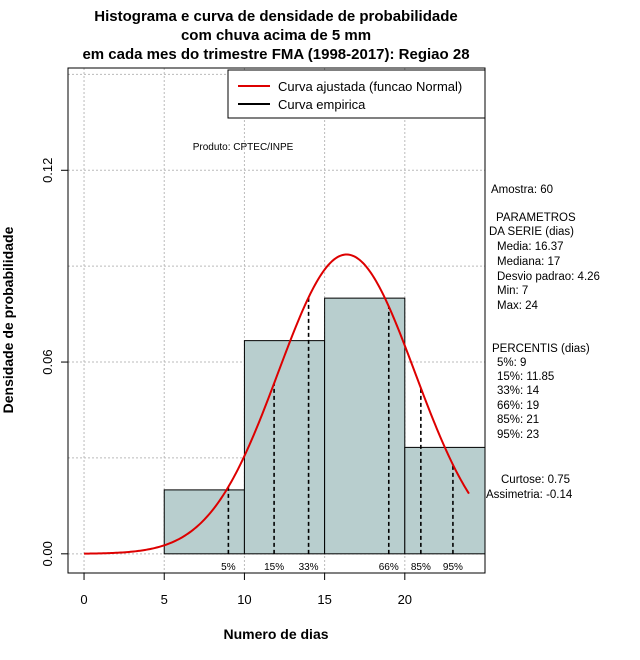 Image resolution: width=640 pixels, height=660 pixels. What do you see at coordinates (528, 262) in the screenshot?
I see `stat-mediana: Mediana: 17` at bounding box center [528, 262].